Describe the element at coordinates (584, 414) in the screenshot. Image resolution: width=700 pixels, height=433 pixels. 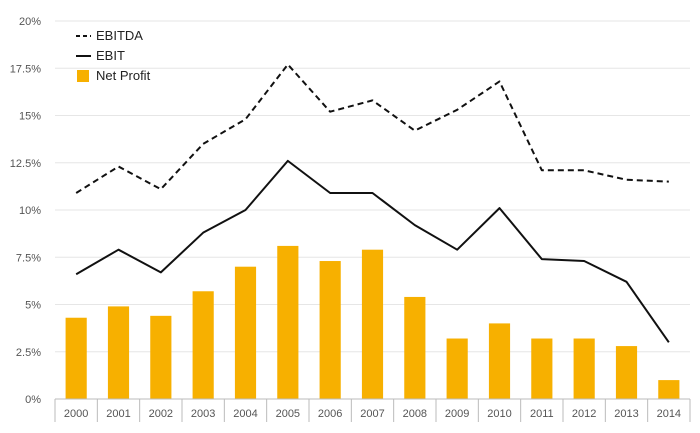
I see `x-tick-label: 2012` at that location.